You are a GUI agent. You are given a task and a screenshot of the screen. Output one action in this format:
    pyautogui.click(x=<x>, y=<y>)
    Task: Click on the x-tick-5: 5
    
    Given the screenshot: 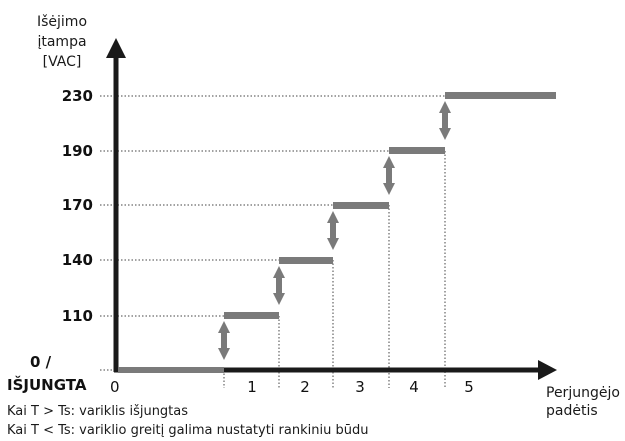 What is the action you would take?
    pyautogui.click(x=469, y=387)
    